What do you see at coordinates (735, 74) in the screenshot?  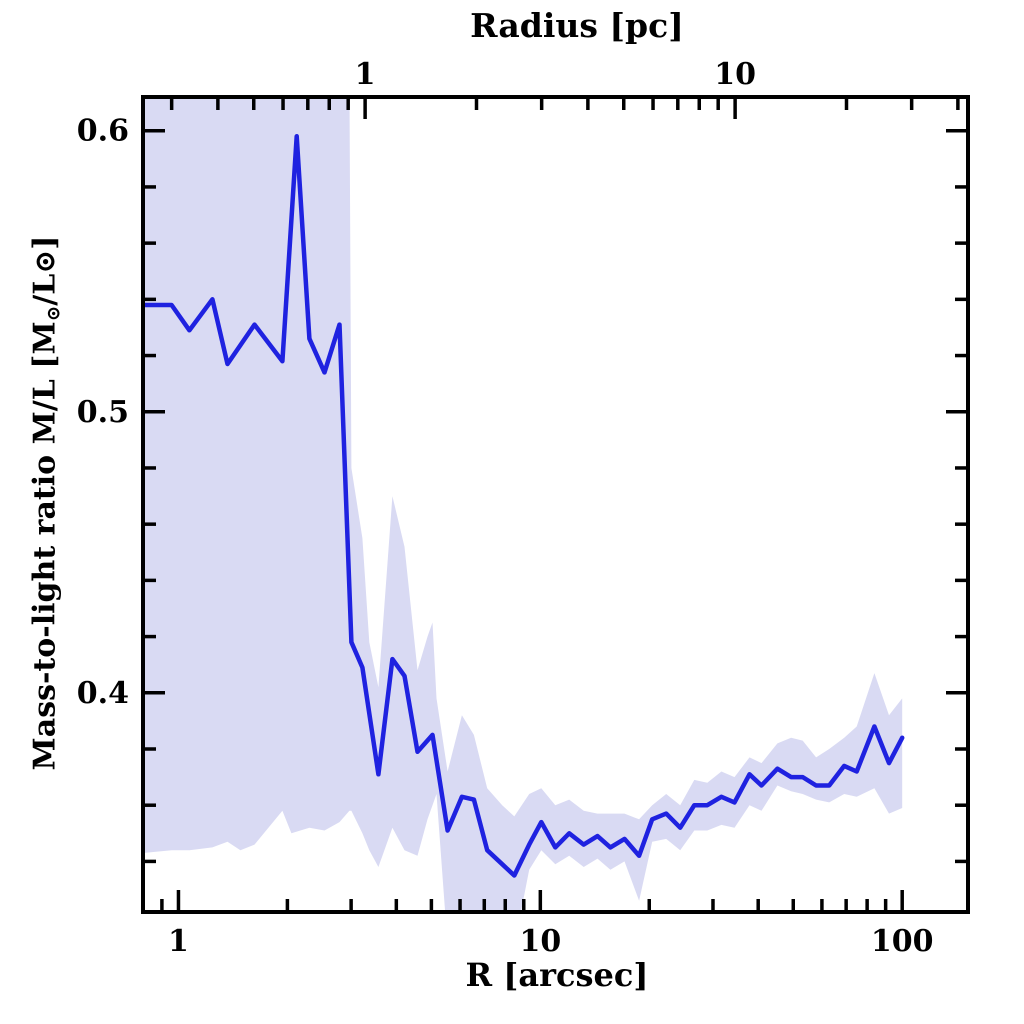 I see `top-tick-label: 10` at bounding box center [735, 74].